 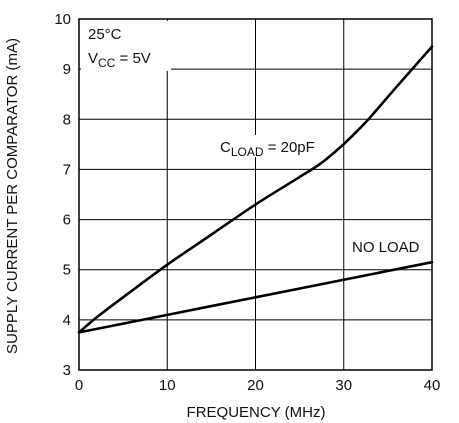 I want to click on y-tick-label: 8, so click(x=67, y=119).